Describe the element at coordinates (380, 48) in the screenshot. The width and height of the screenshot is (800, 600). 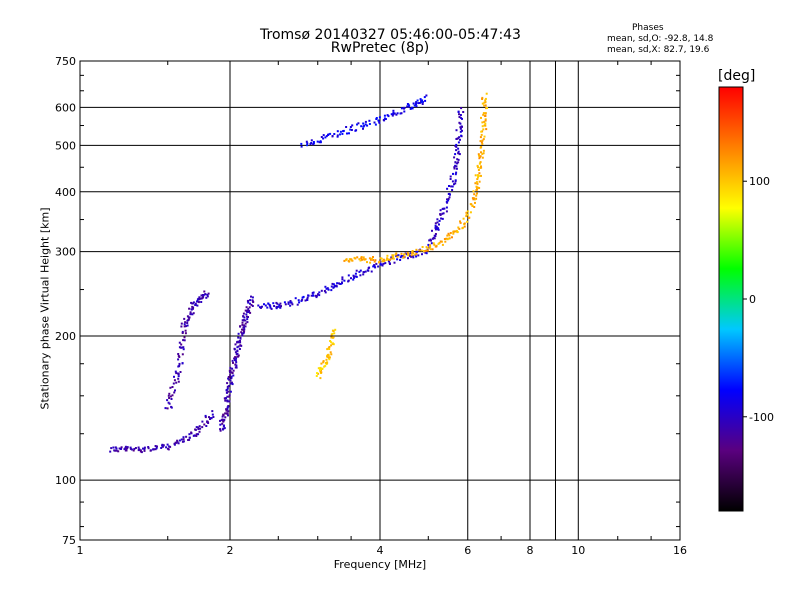
I see `chart-subtitle: RwPretec (8p)` at that location.